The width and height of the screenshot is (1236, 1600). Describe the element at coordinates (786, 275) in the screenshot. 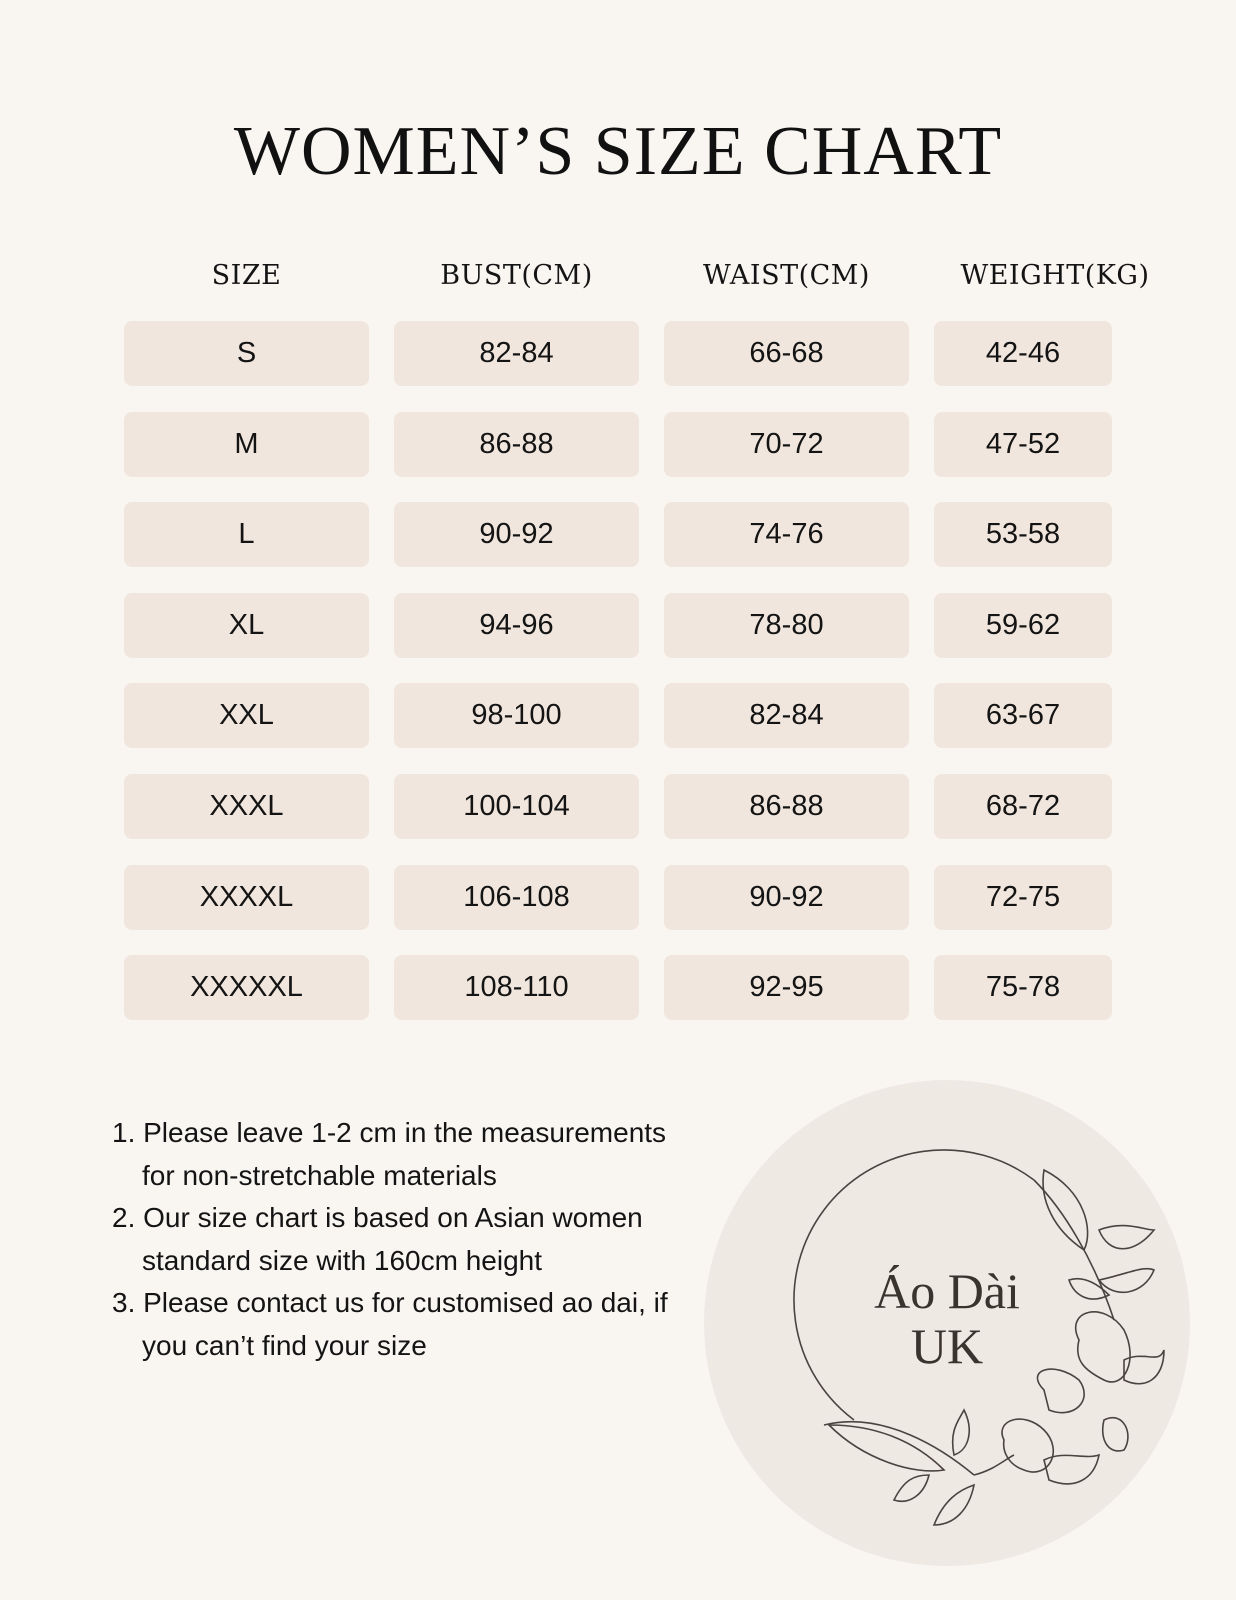

I see `header-waist: WAIST(CM)` at that location.